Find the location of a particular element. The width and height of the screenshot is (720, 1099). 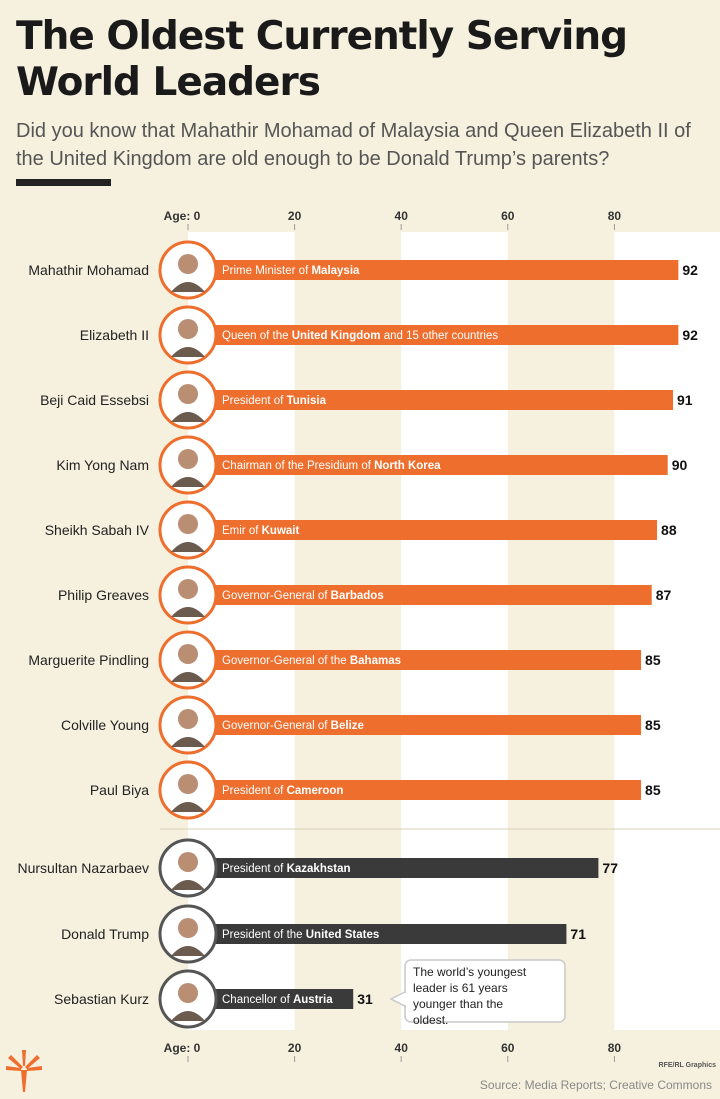

leader-name: Donald Trump is located at coordinates (105, 934).